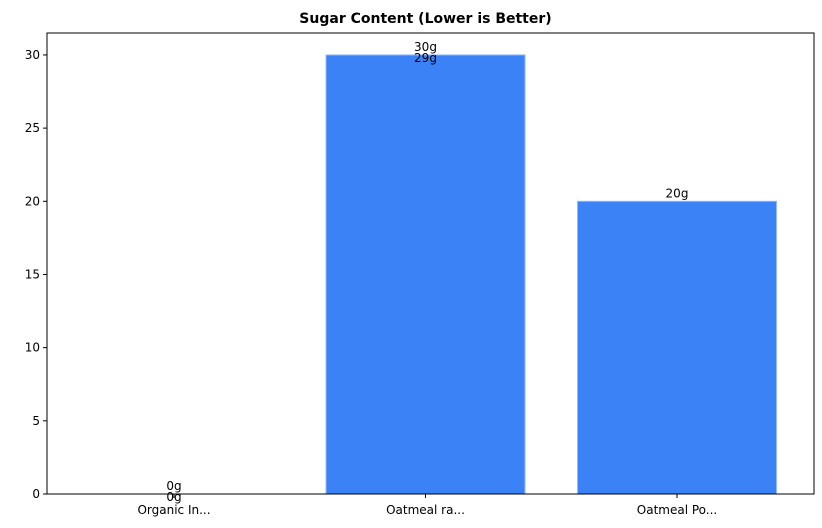  What do you see at coordinates (32, 274) in the screenshot?
I see `y-tick-label: 15` at bounding box center [32, 274].